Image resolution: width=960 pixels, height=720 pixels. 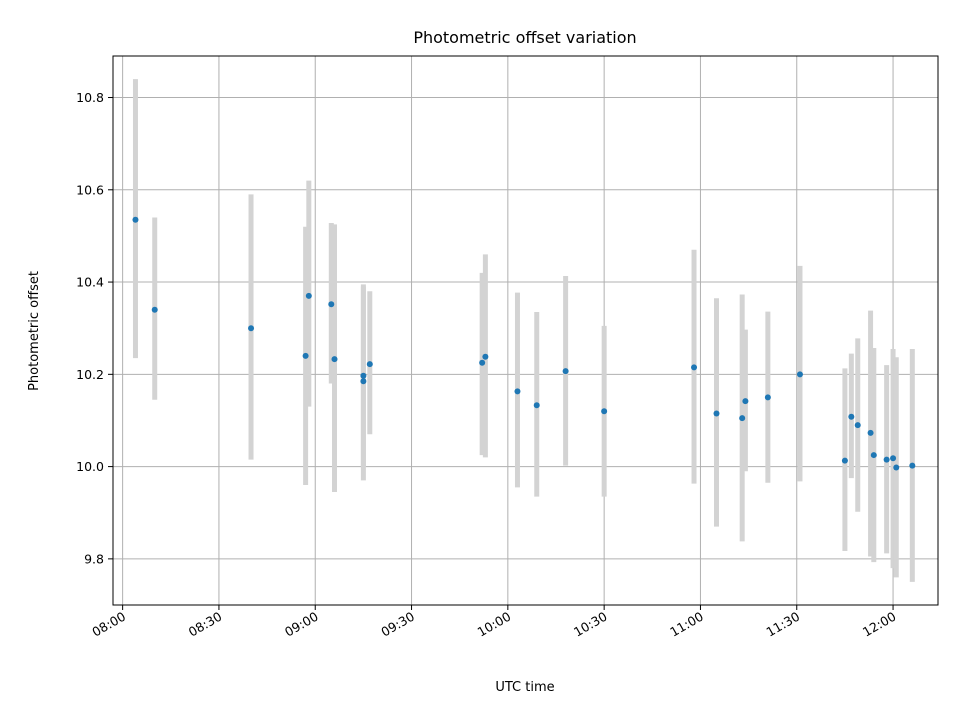 What do you see at coordinates (34, 331) in the screenshot?
I see `y-axis-label: Photometric offset` at bounding box center [34, 331].